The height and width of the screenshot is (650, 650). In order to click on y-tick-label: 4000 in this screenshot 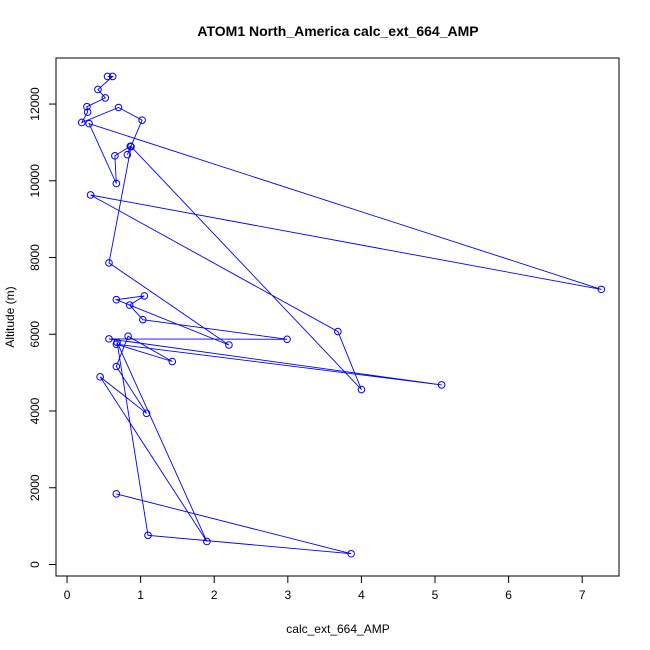, I will do `click(35, 410)`.